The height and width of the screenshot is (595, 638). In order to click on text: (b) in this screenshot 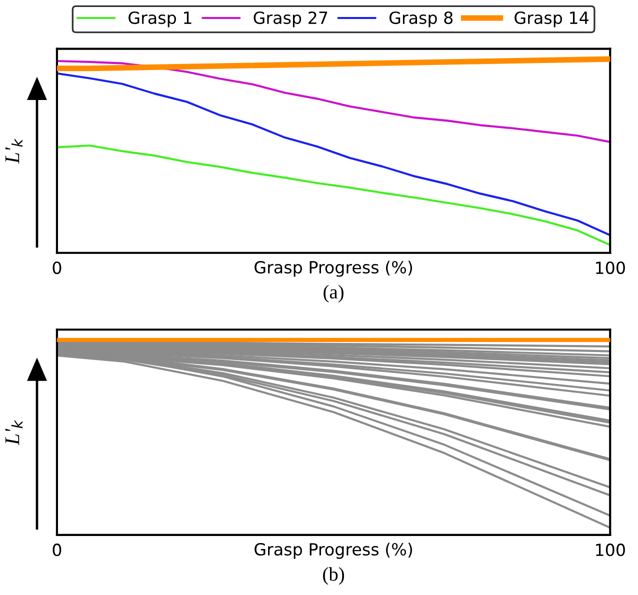, I will do `click(333, 576)`.